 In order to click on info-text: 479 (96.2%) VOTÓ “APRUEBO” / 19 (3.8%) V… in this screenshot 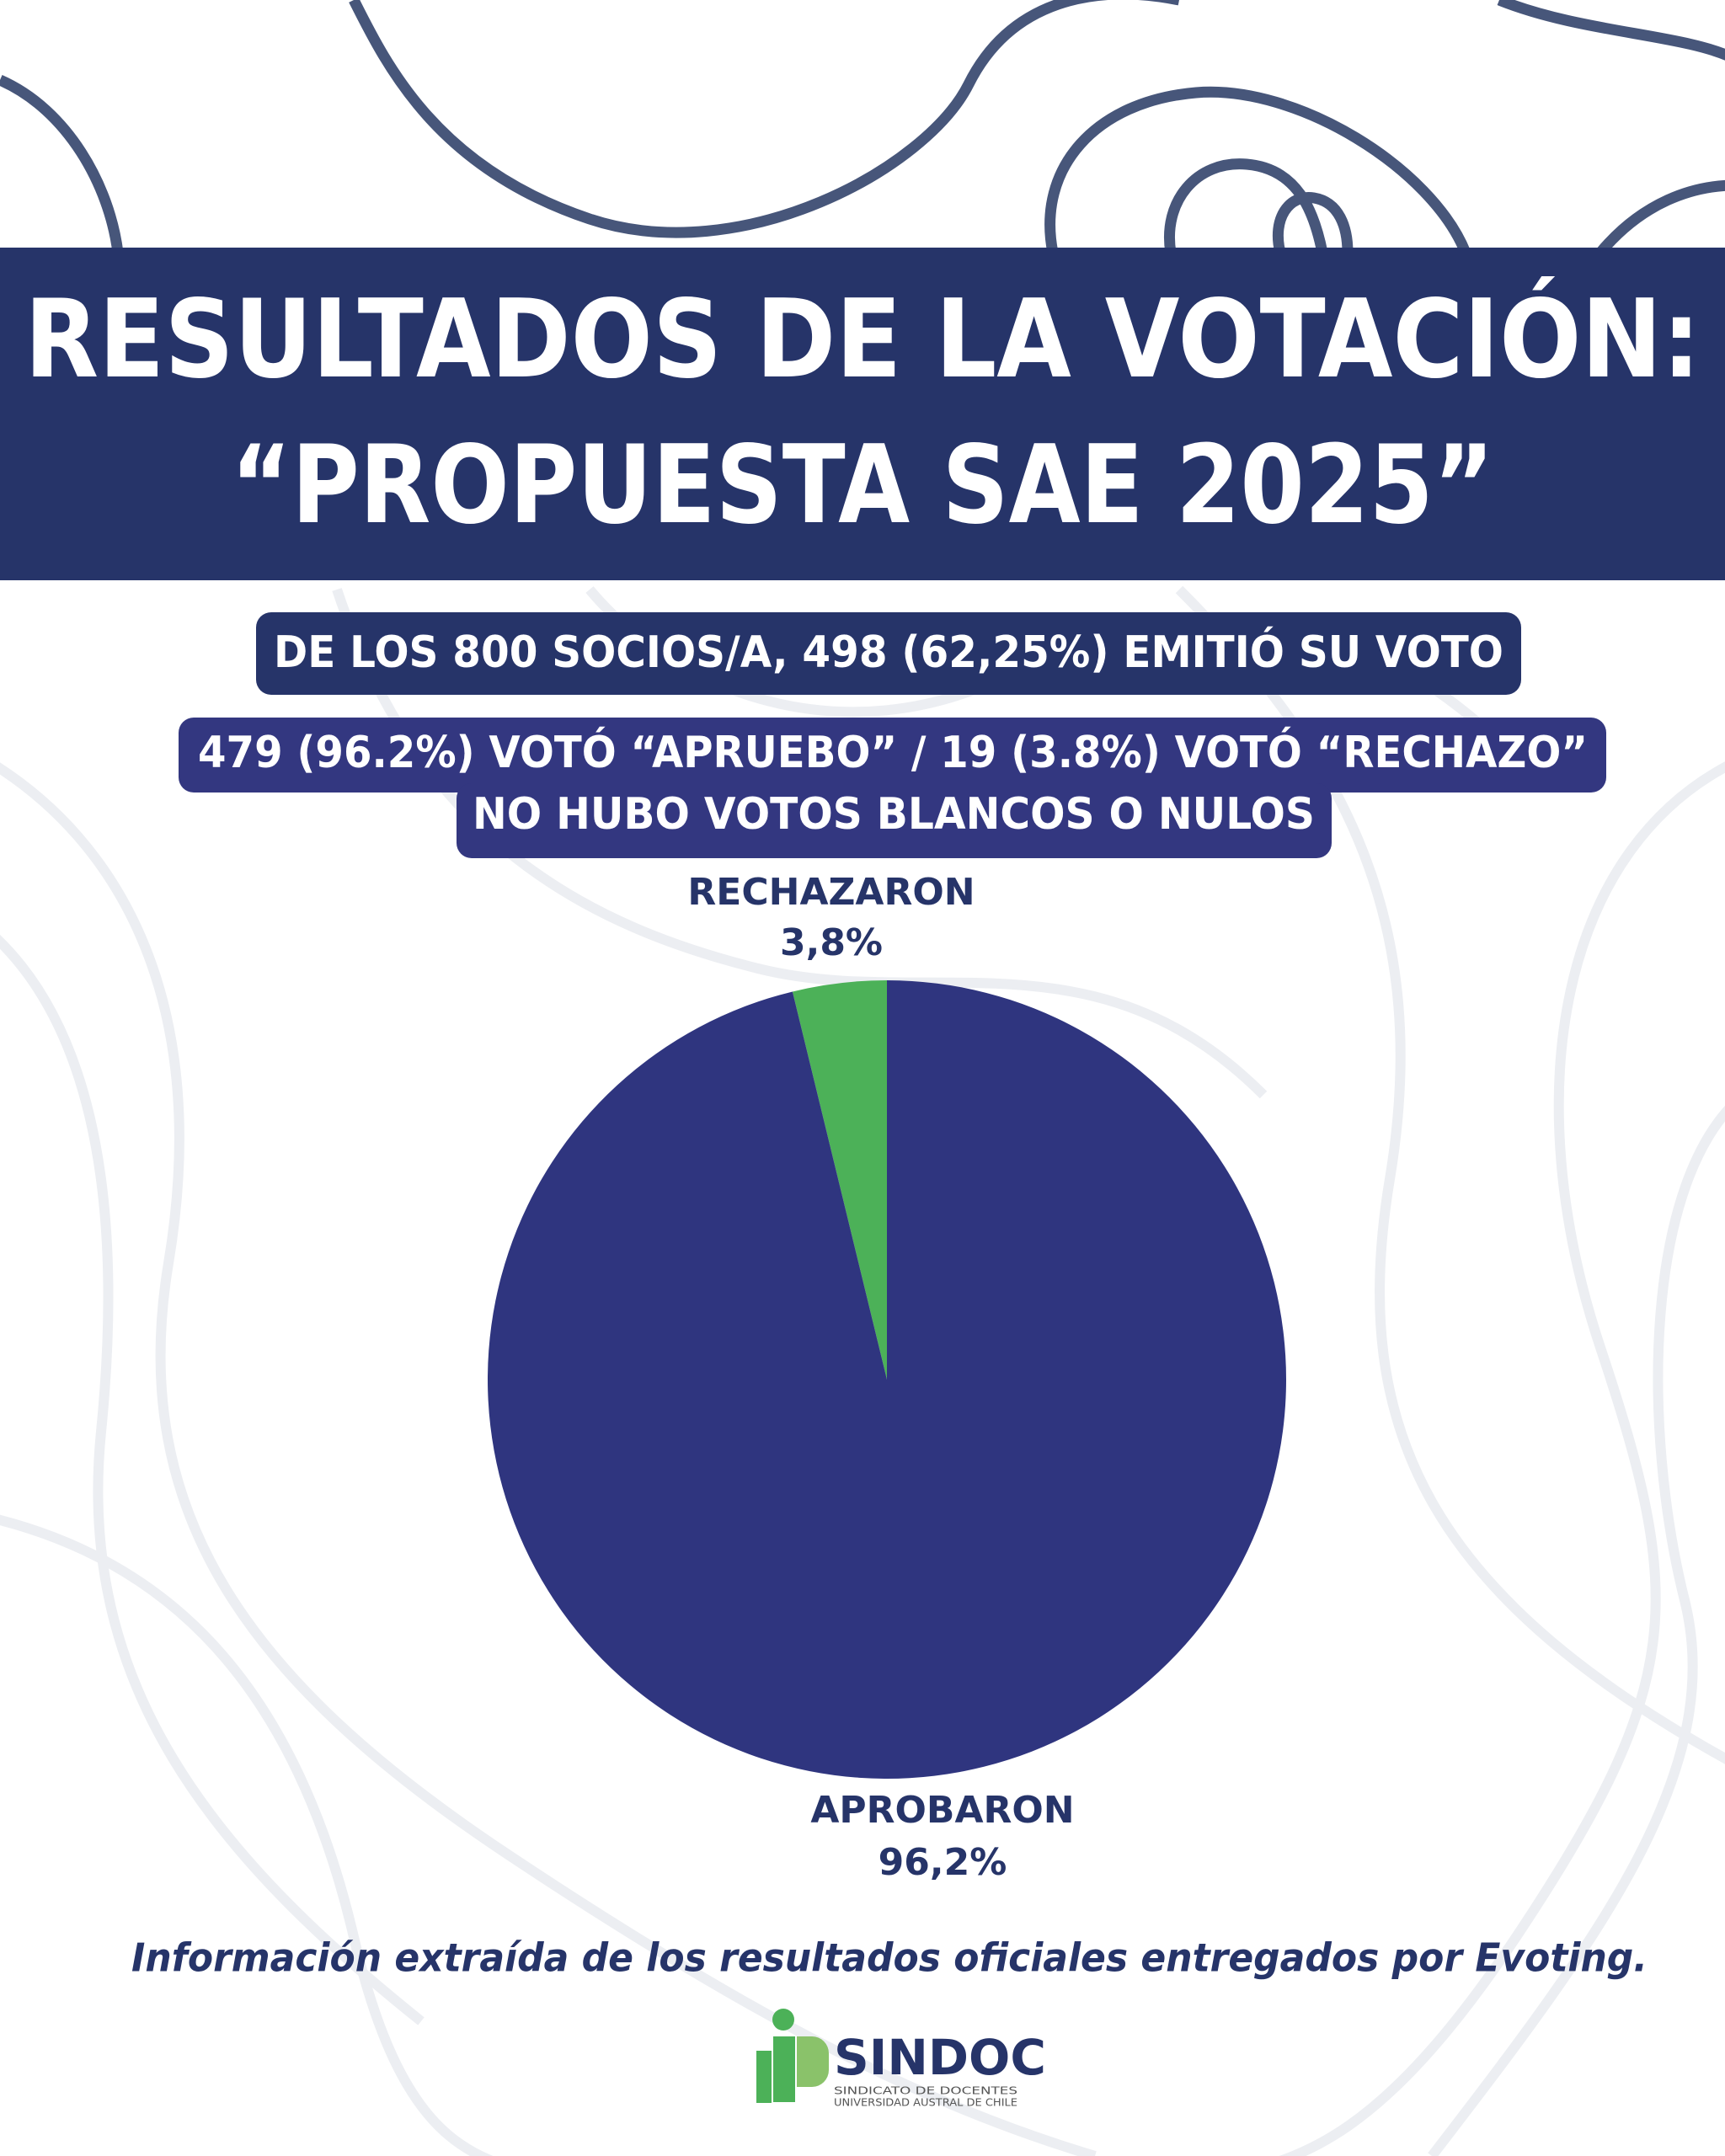, I will do `click(893, 752)`.